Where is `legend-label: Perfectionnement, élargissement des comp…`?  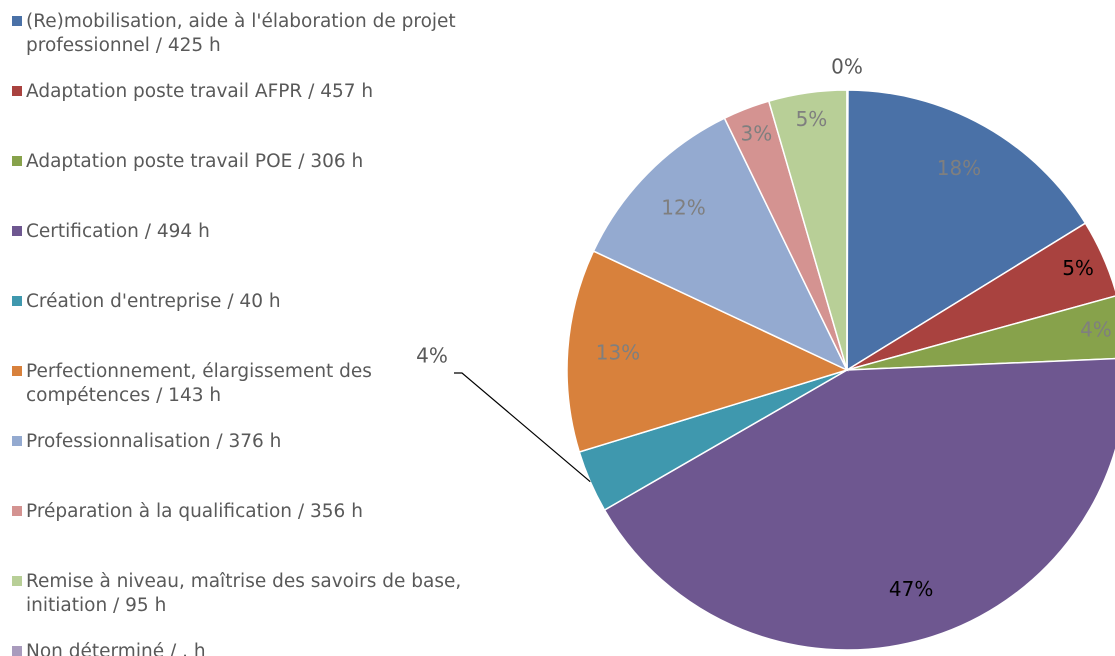 legend-label: Perfectionnement, élargissement des comp… is located at coordinates (199, 383).